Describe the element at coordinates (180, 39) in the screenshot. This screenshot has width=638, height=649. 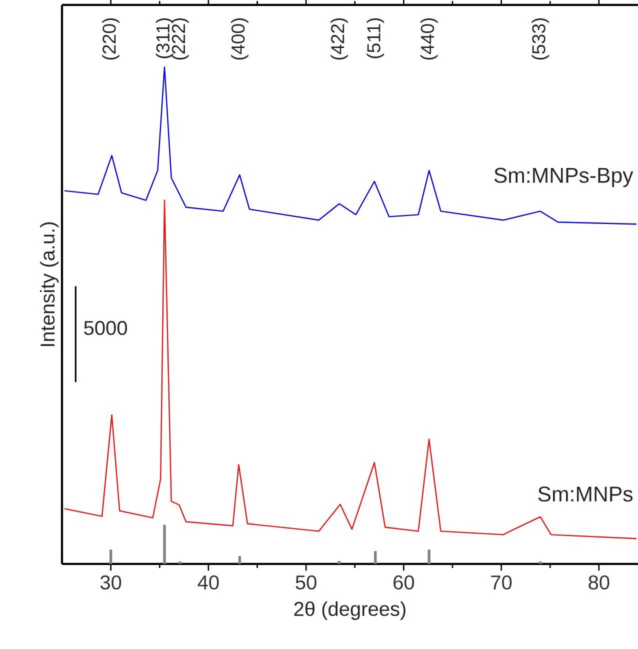
I see `text: (222)` at that location.